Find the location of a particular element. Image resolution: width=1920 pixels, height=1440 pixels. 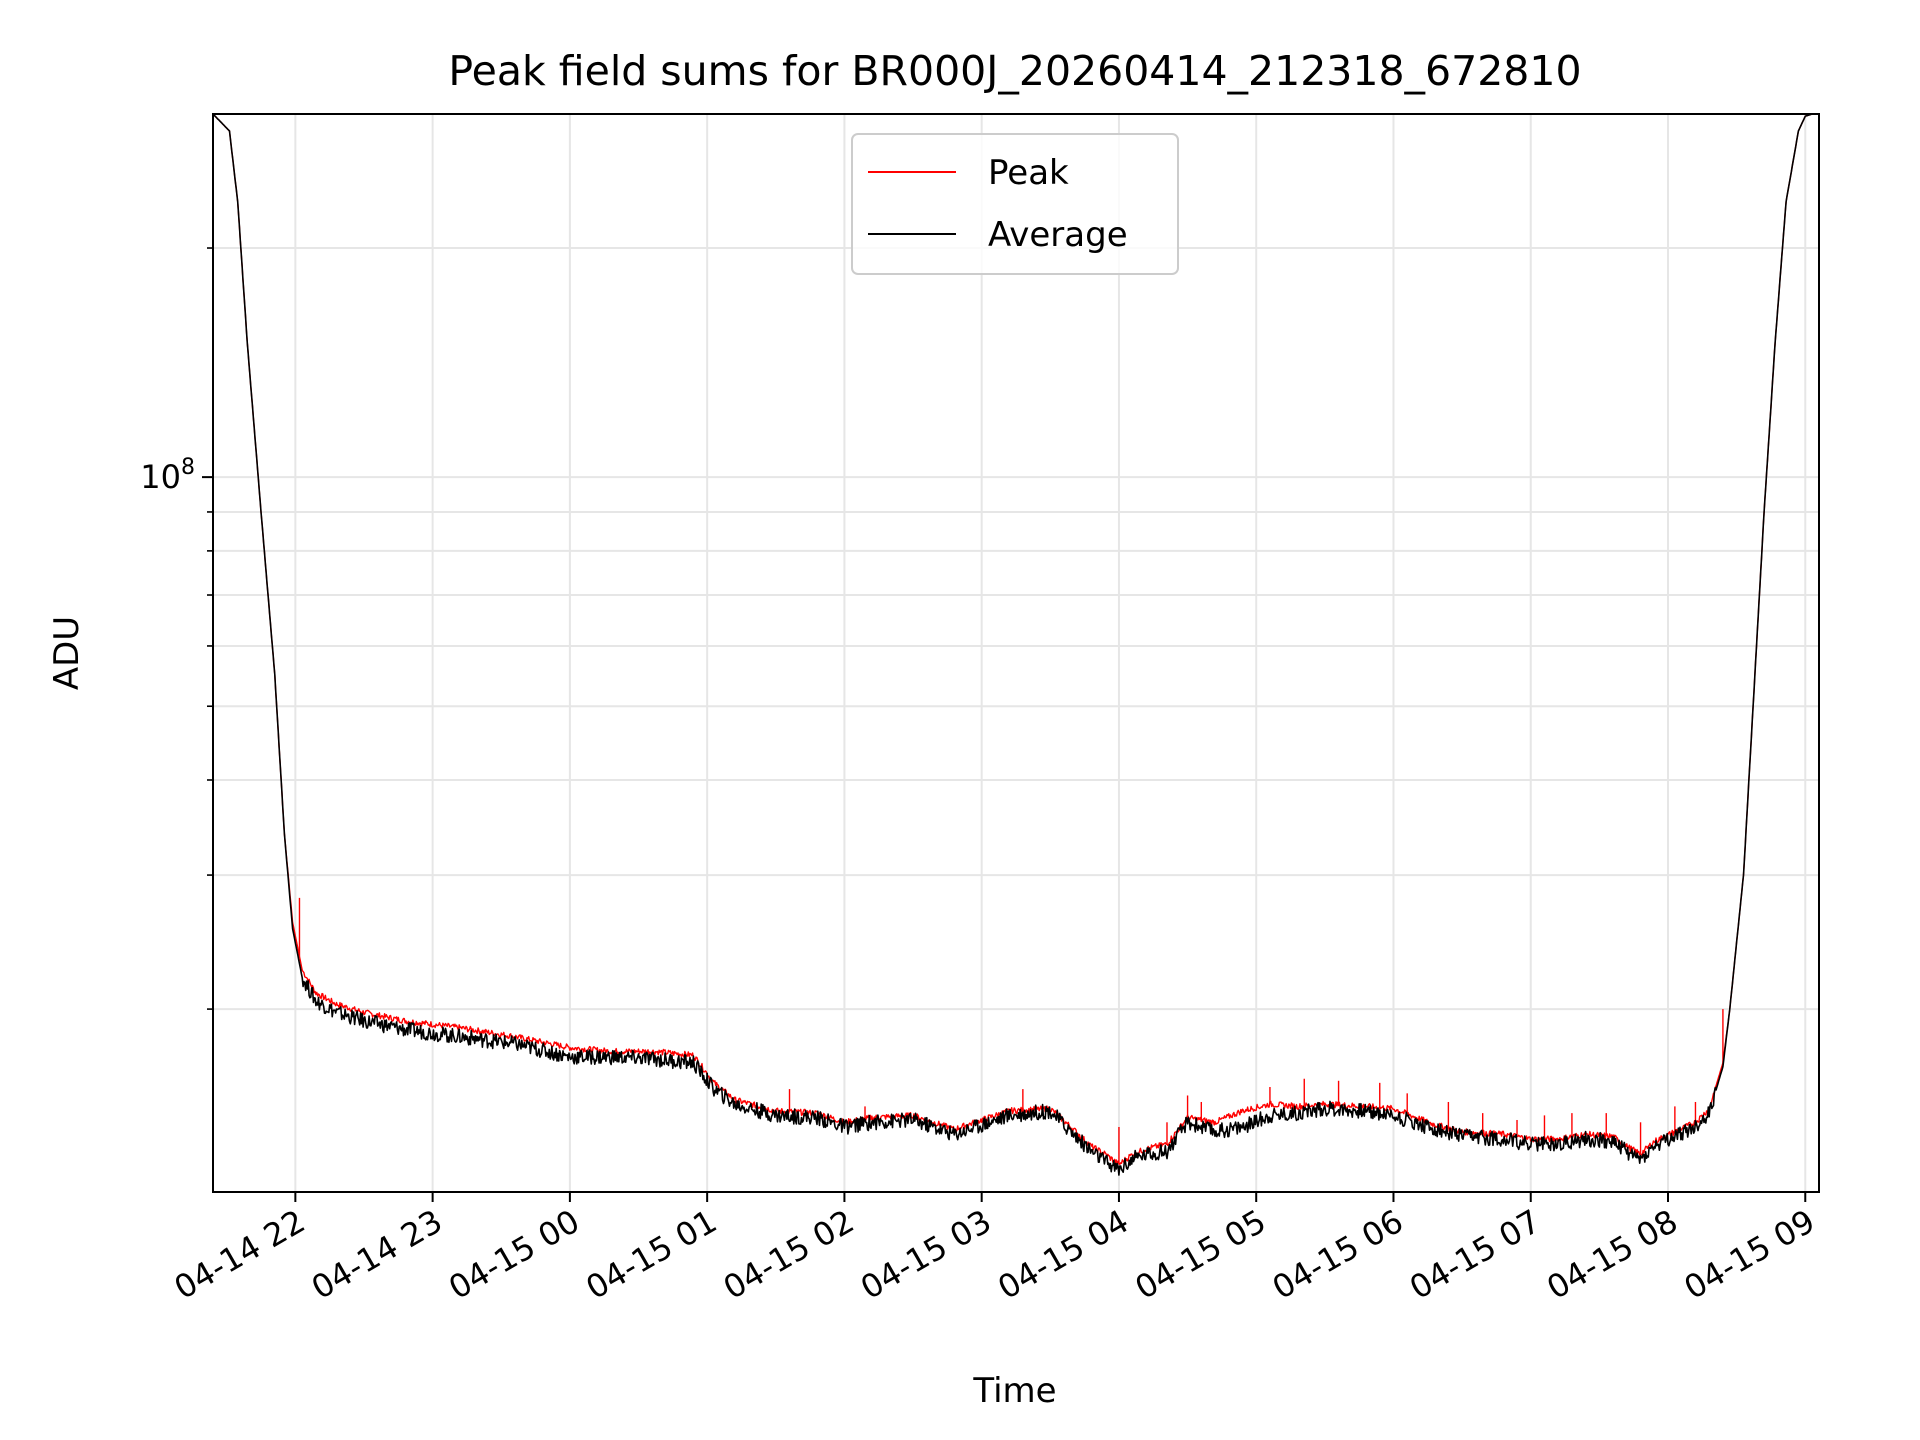

y-tick-label: 108 is located at coordinates (167, 475).